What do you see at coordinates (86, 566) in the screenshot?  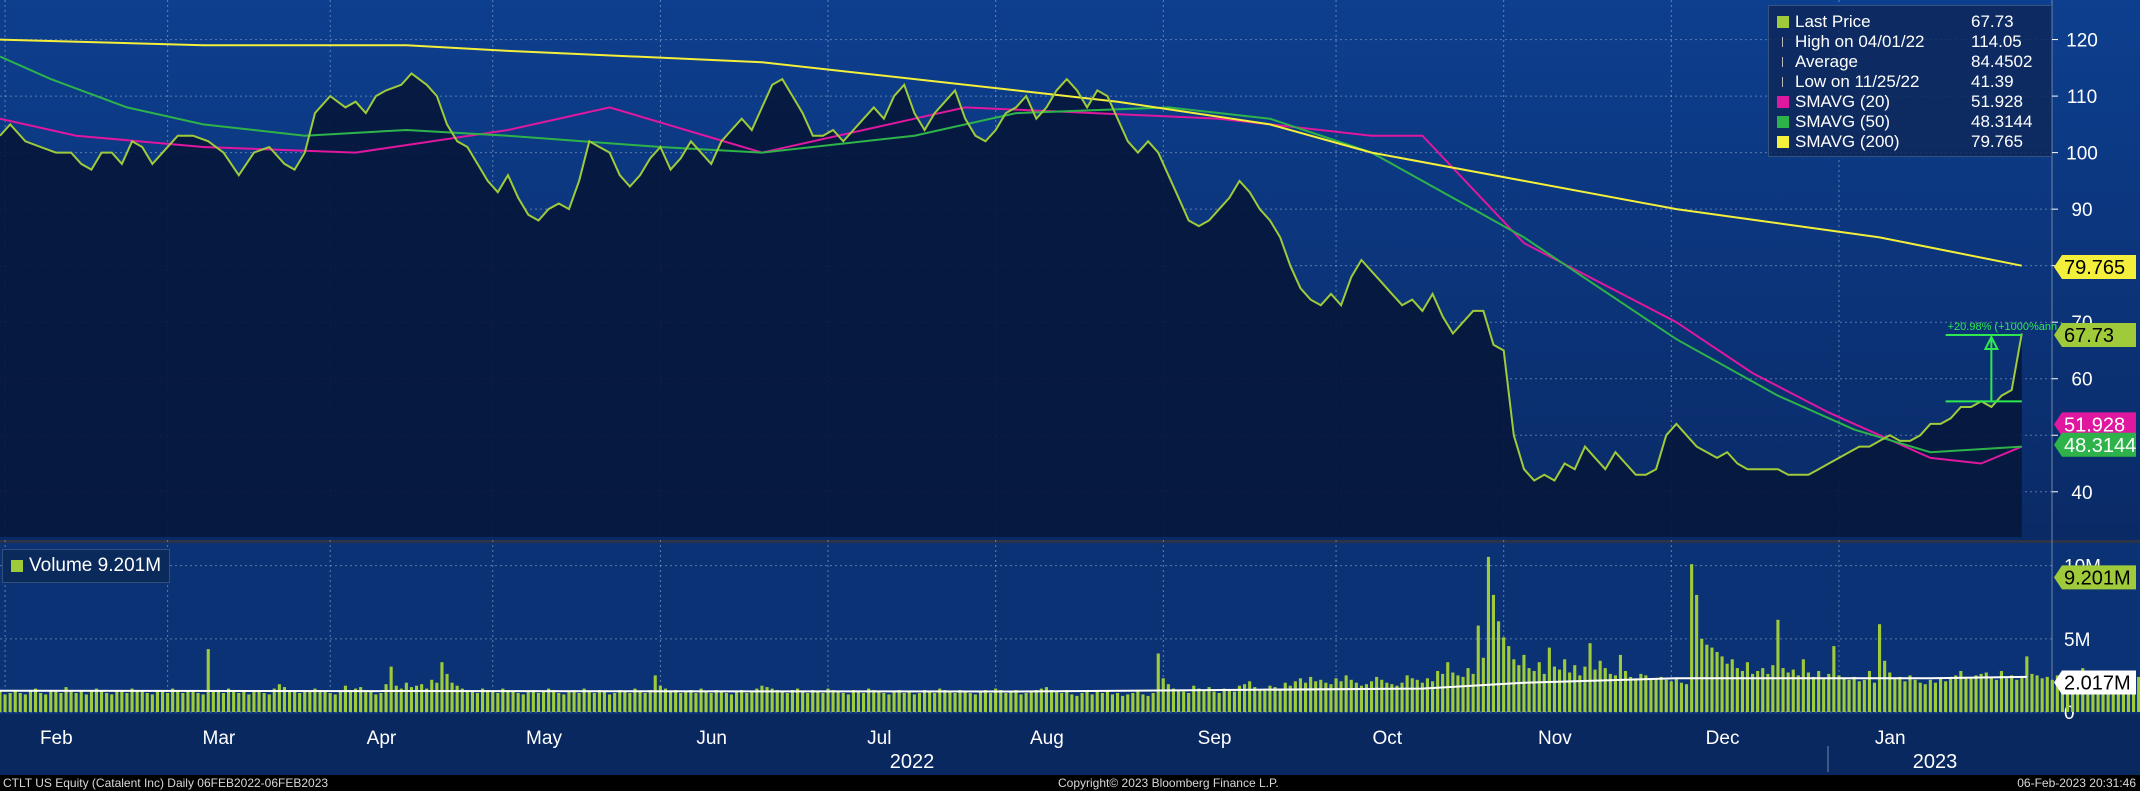 I see `volume-legend: Volume 9.201M` at bounding box center [86, 566].